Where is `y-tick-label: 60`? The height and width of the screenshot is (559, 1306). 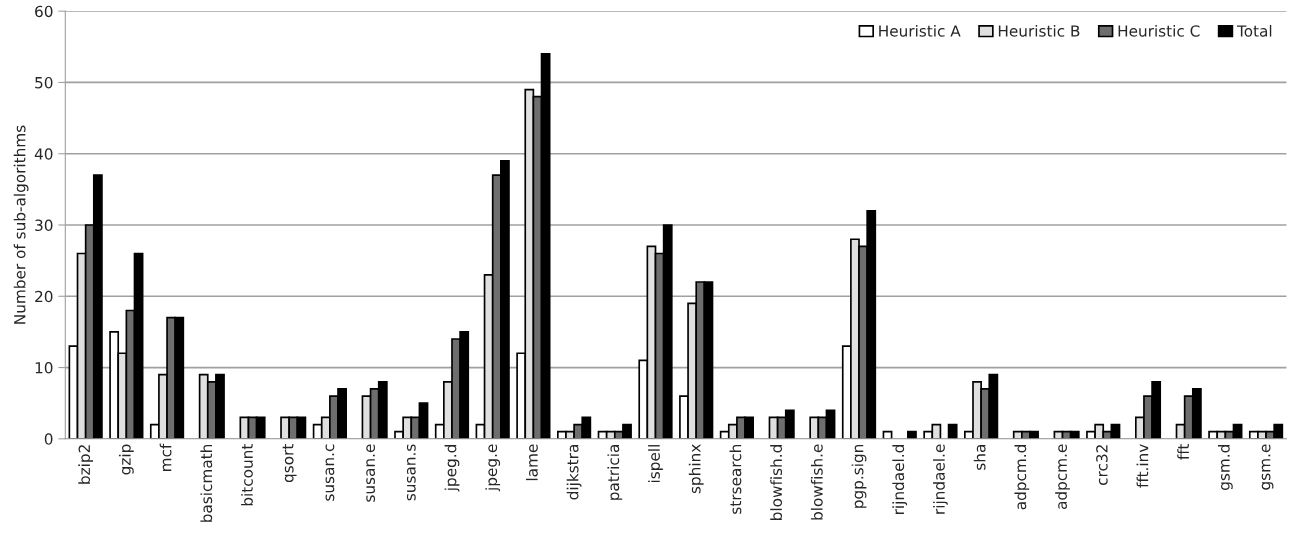
y-tick-label: 60 is located at coordinates (44, 11).